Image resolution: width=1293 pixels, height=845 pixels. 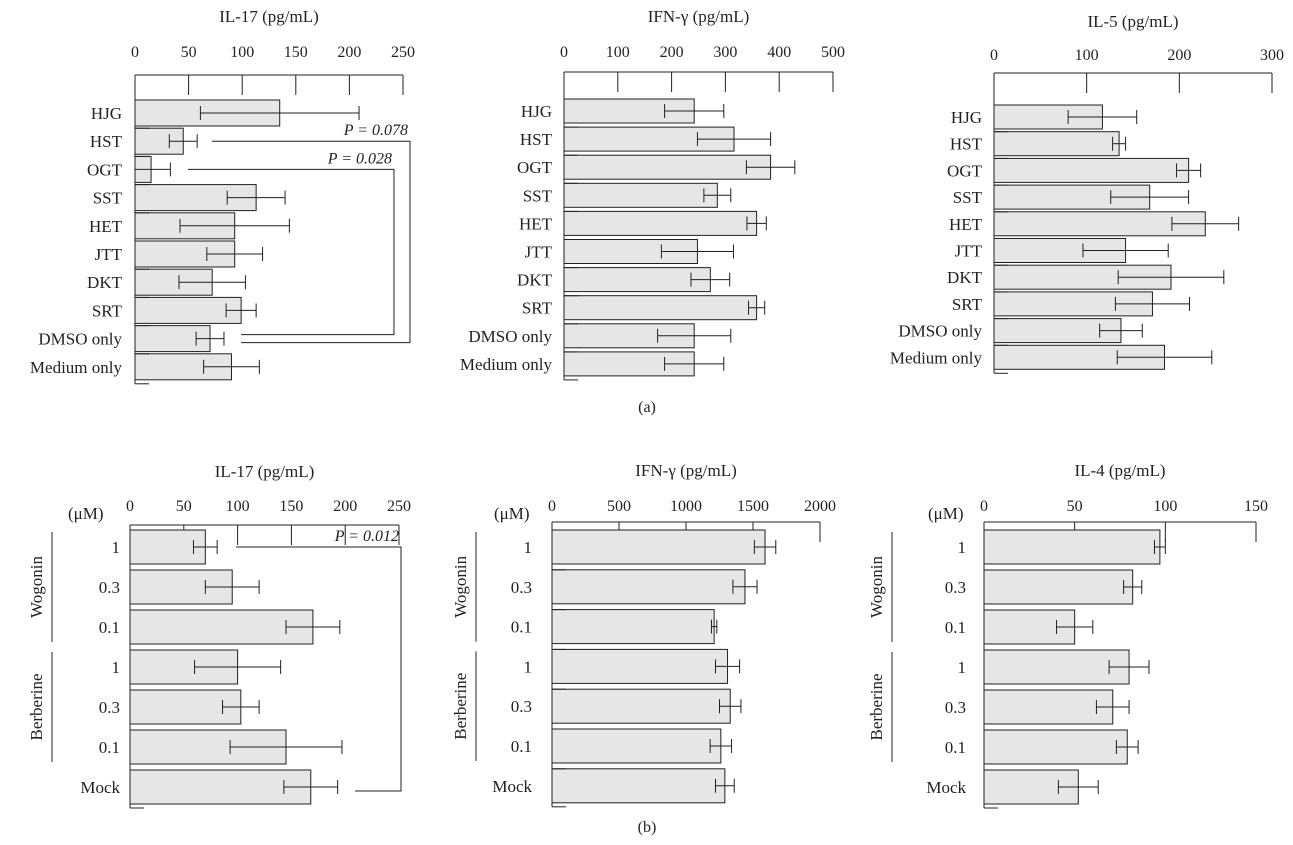 What do you see at coordinates (753, 506) in the screenshot?
I see `x-tick-label: 1500` at bounding box center [753, 506].